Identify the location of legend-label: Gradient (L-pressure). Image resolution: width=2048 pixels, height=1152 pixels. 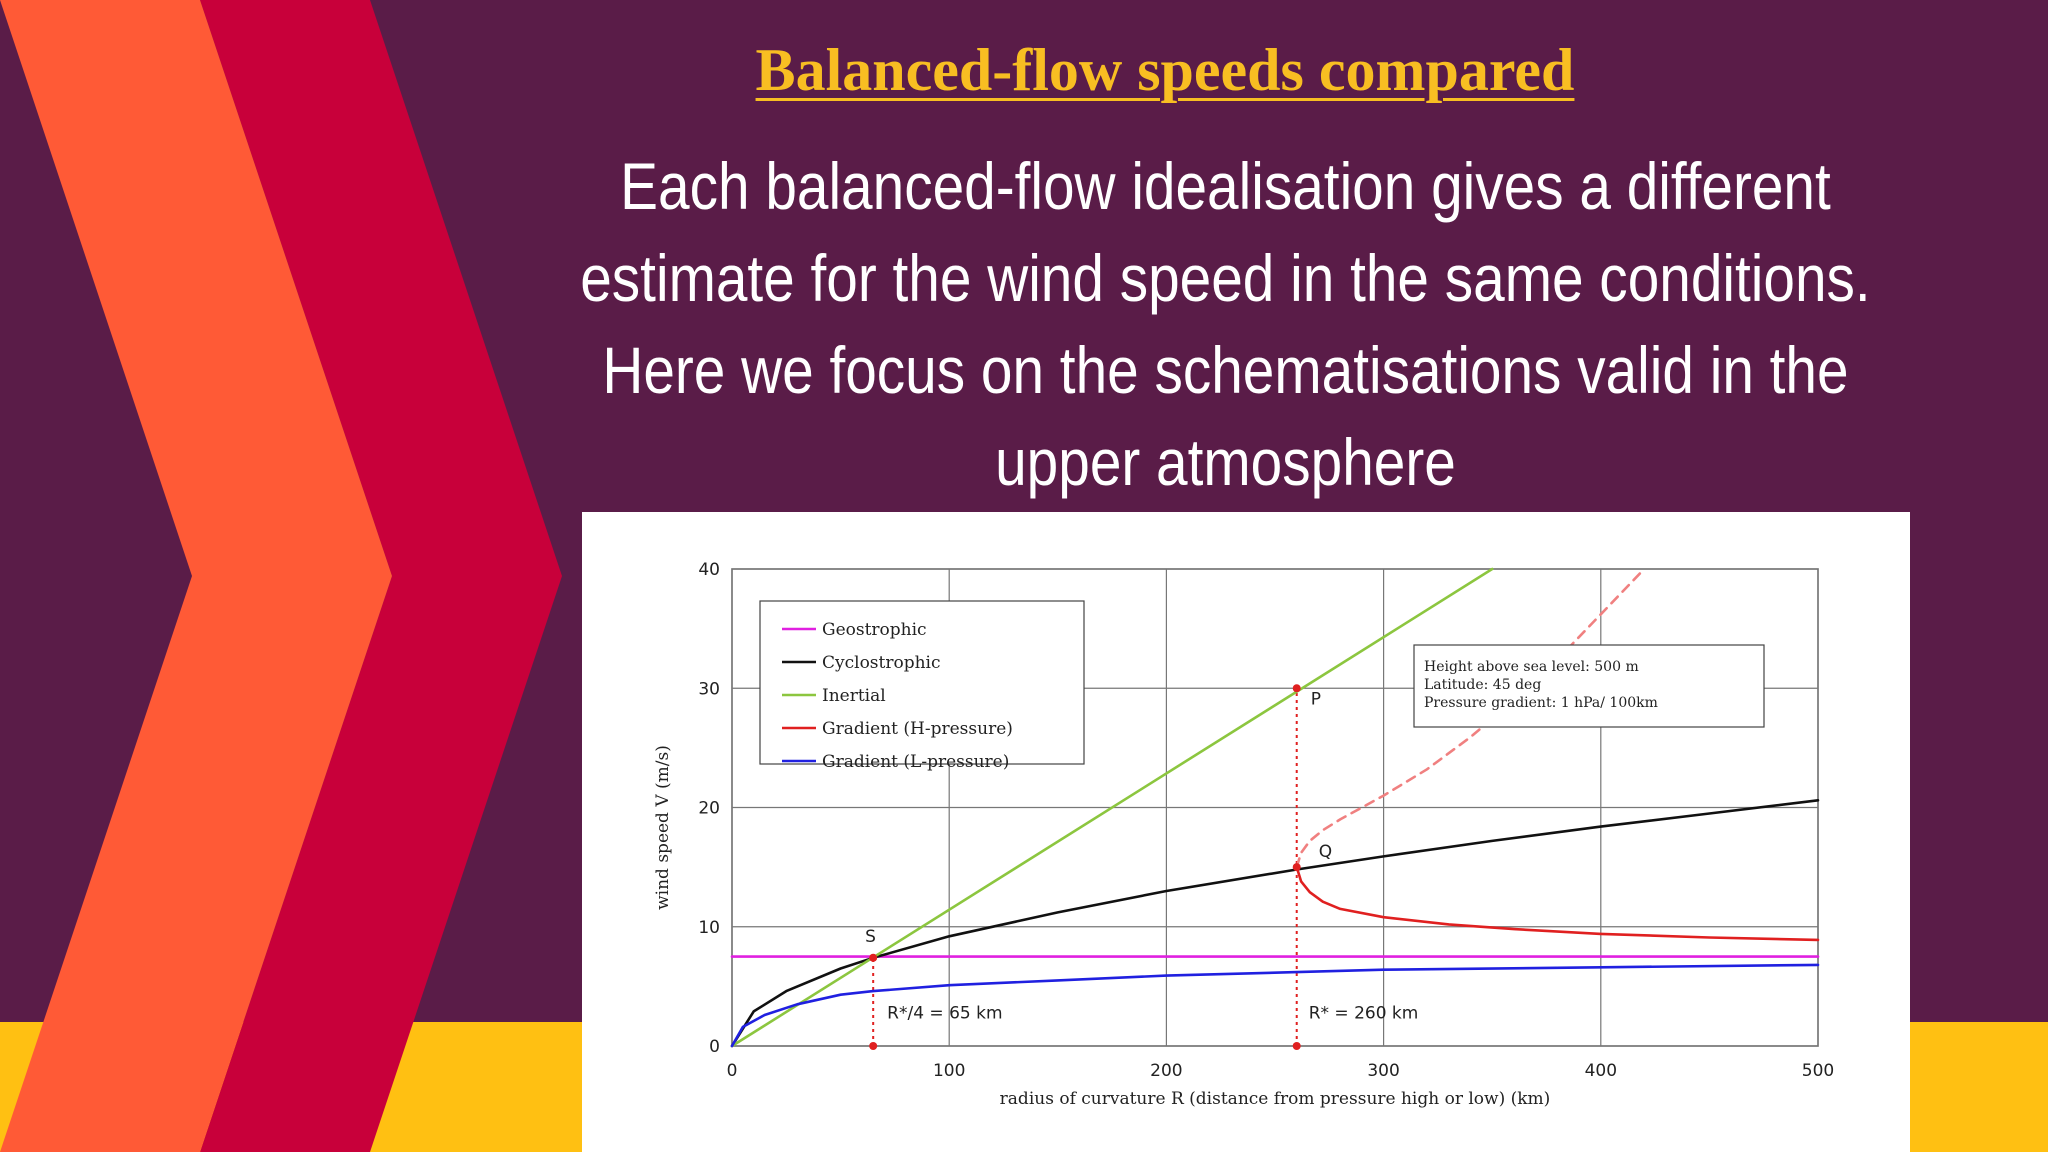
(915, 762).